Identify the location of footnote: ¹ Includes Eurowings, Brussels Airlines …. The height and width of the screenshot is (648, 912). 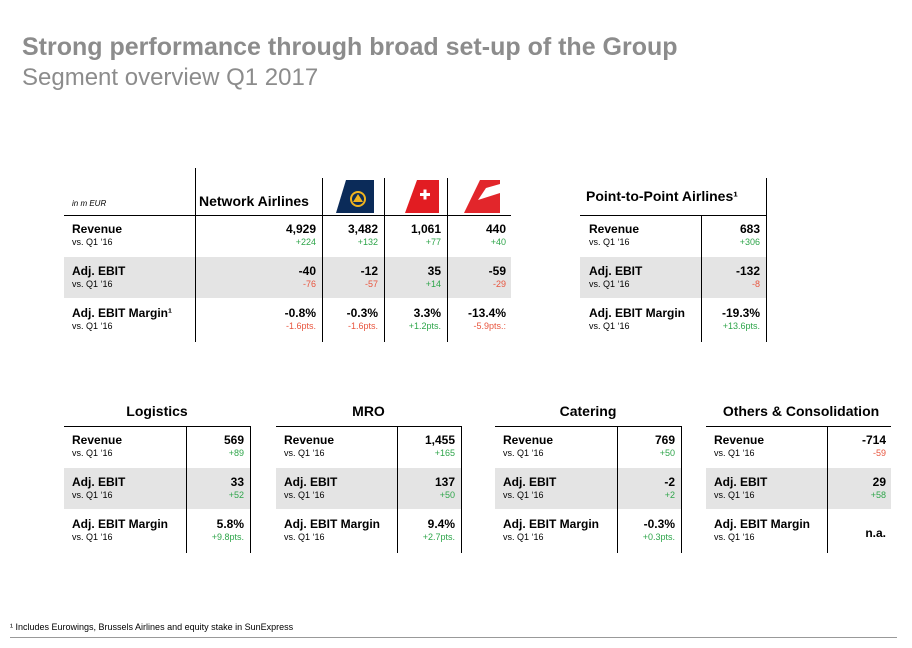
(152, 627).